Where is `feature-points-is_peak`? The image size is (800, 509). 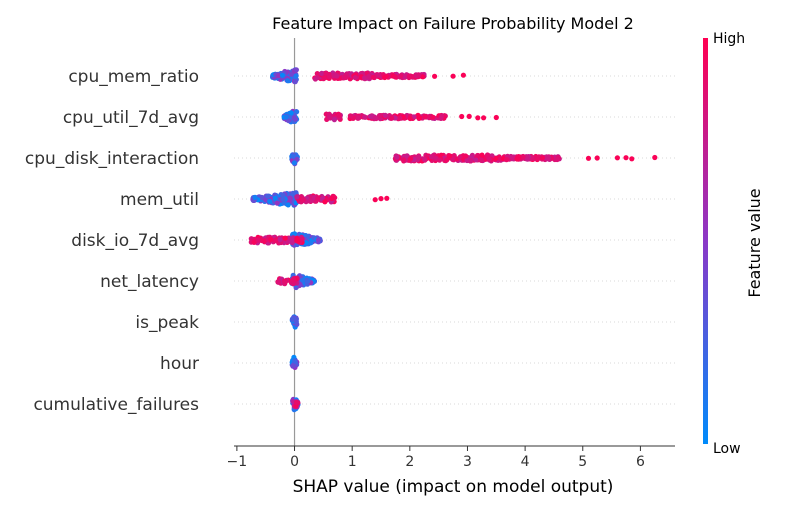
feature-points-is_peak is located at coordinates (294, 322).